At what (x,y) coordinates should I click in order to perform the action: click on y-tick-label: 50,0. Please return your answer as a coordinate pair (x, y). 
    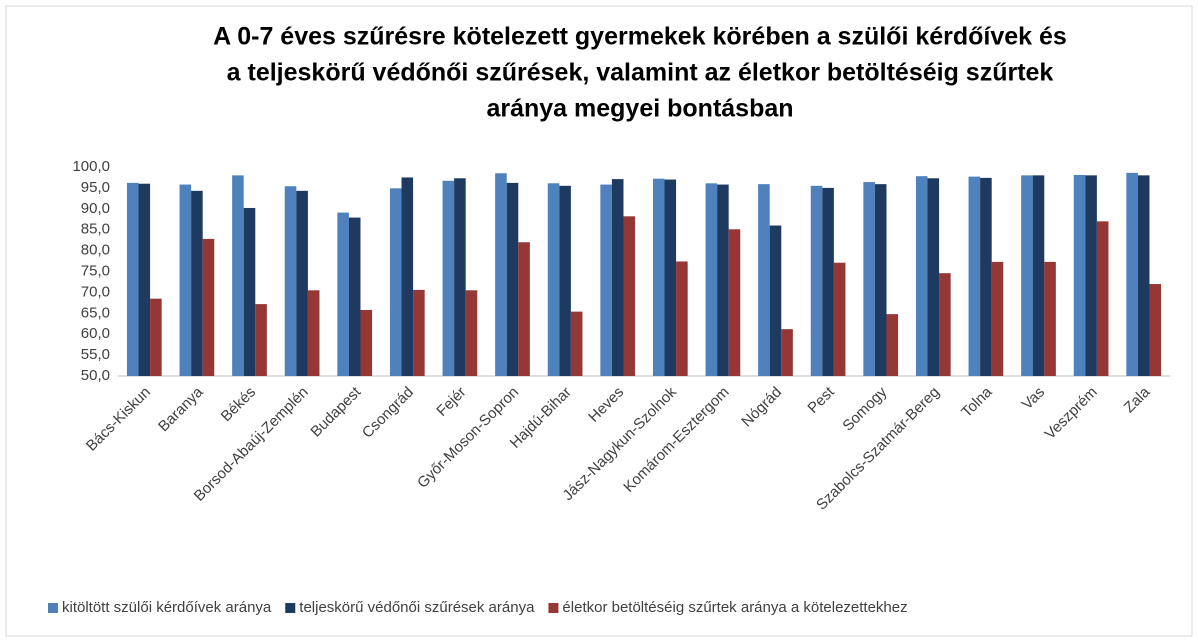
    Looking at the image, I should click on (95, 375).